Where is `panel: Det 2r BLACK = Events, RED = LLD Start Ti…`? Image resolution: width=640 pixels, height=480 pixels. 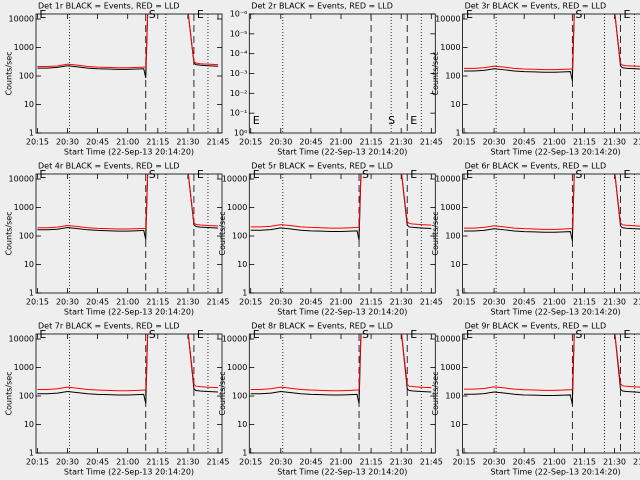 panel: Det 2r BLACK = Events, RED = LLD Start Ti… is located at coordinates (336, 79).